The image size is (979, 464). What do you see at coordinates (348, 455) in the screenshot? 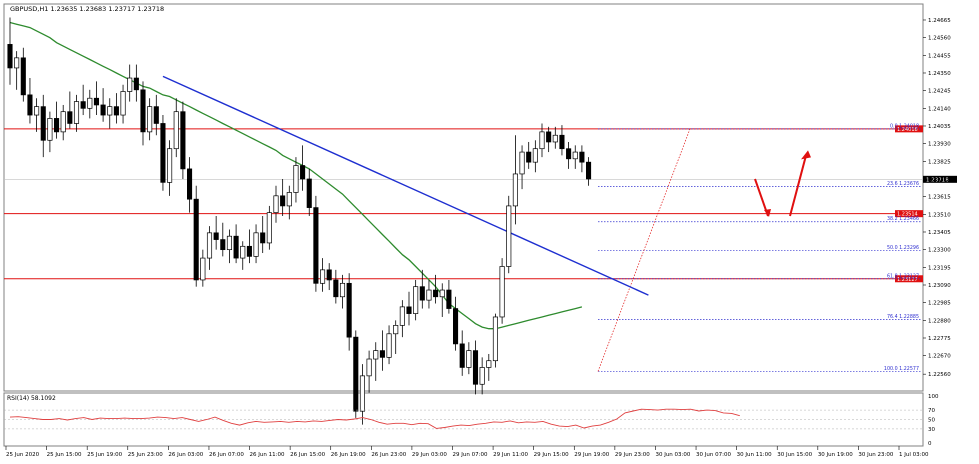
I see `time-axis-label: 26 Jun 19:00` at bounding box center [348, 455].